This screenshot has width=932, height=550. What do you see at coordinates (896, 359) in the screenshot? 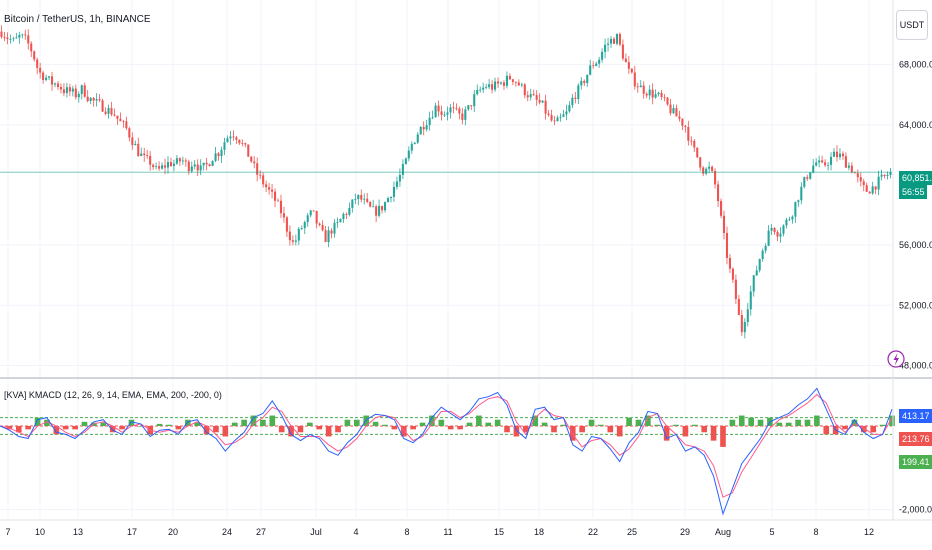
I see `alert-icon` at bounding box center [896, 359].